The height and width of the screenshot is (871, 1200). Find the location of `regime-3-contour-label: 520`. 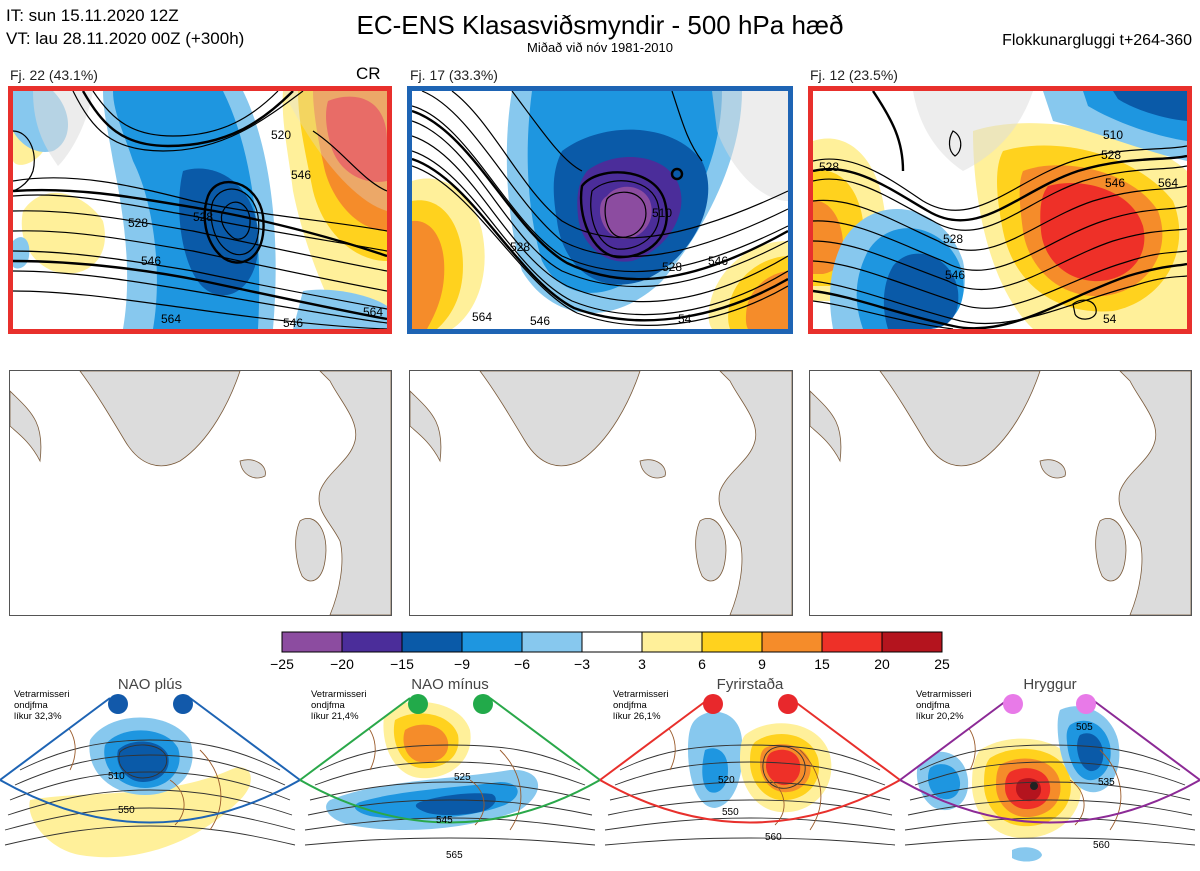

regime-3-contour-label: 520 is located at coordinates (726, 780).